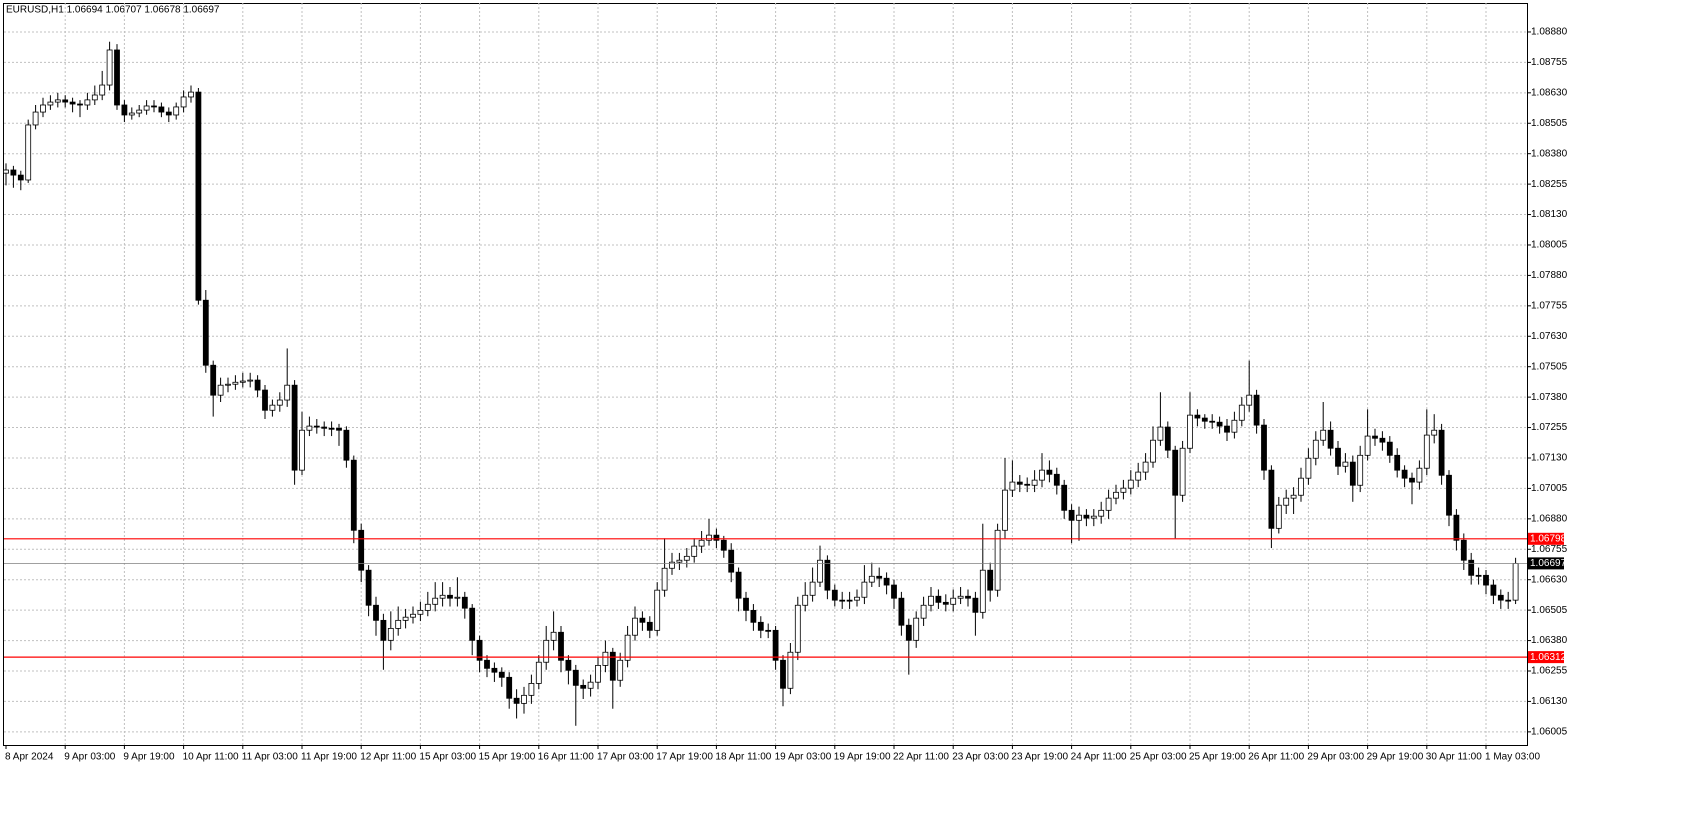 Image resolution: width=1697 pixels, height=830 pixels. Describe the element at coordinates (329, 757) in the screenshot. I see `x-tick-label: 11 Apr 19:00` at that location.